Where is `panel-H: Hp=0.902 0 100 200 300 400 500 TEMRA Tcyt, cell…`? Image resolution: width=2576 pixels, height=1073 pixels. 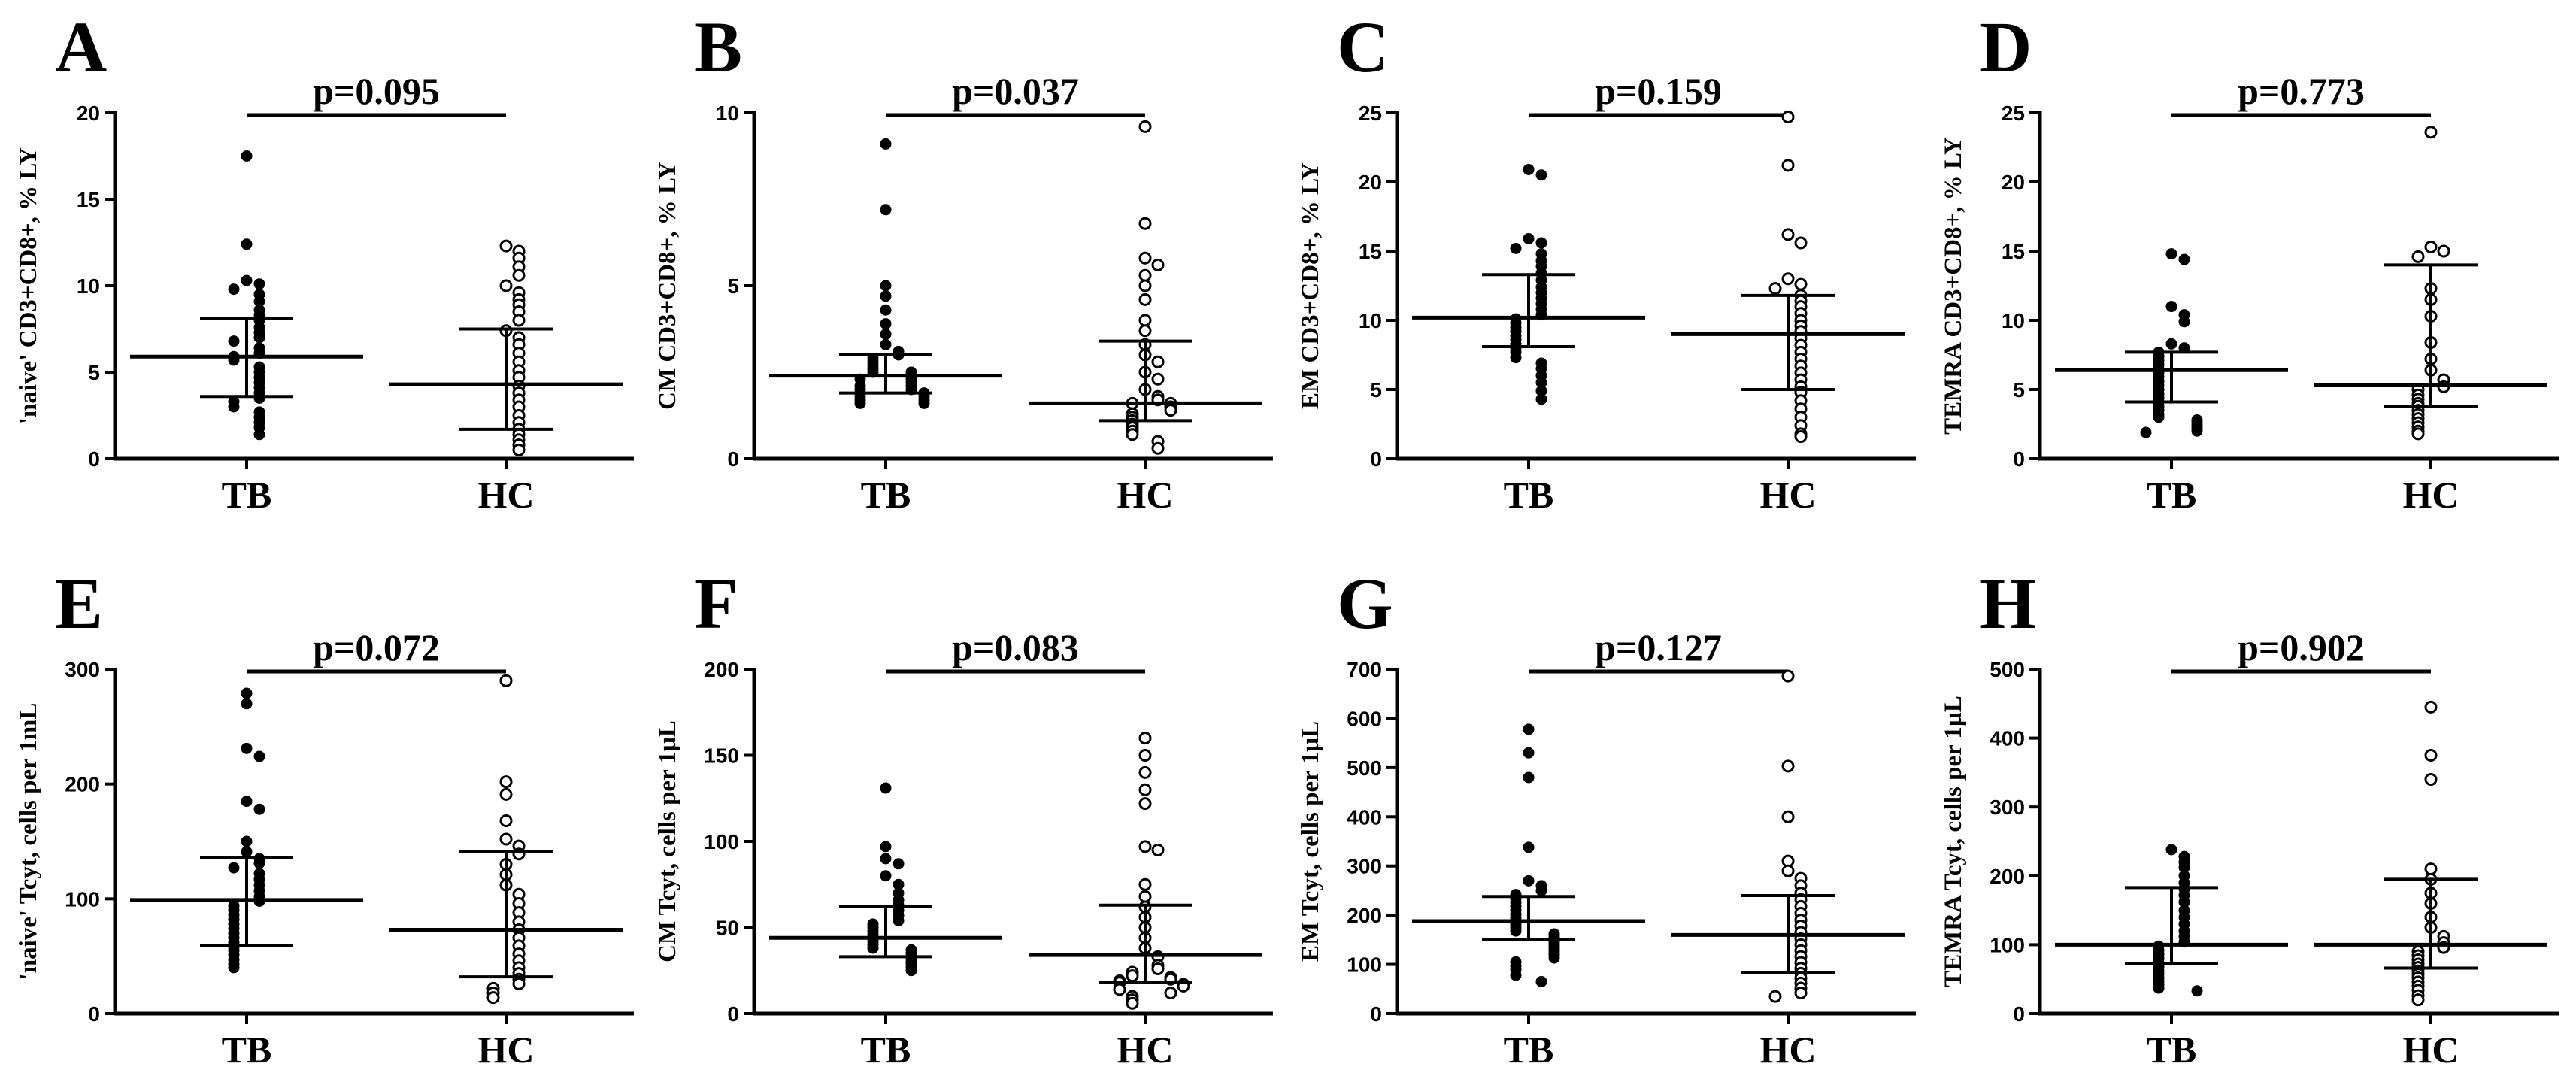
panel-H: Hp=0.902 0 100 200 300 400 500 TEMRA Tcyt, cell… is located at coordinates (2249, 817).